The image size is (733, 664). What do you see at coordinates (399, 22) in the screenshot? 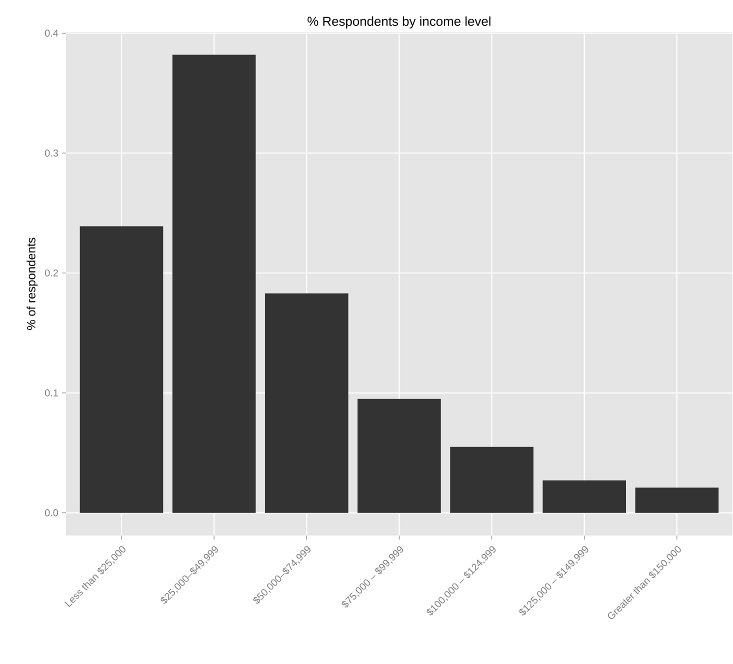
I see `chart-title: % Respondents by income level` at bounding box center [399, 22].